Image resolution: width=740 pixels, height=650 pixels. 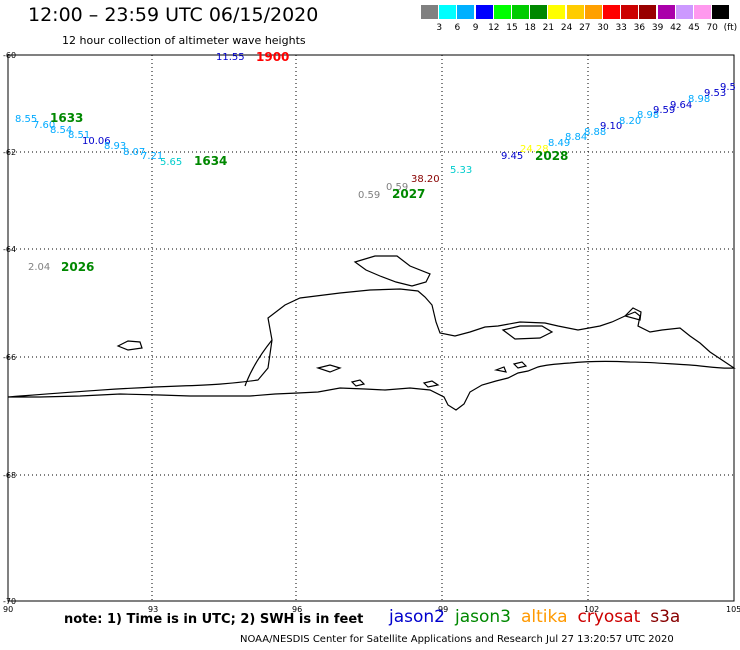 I want to click on latitude-tick-label: -64, so click(x=9, y=249).